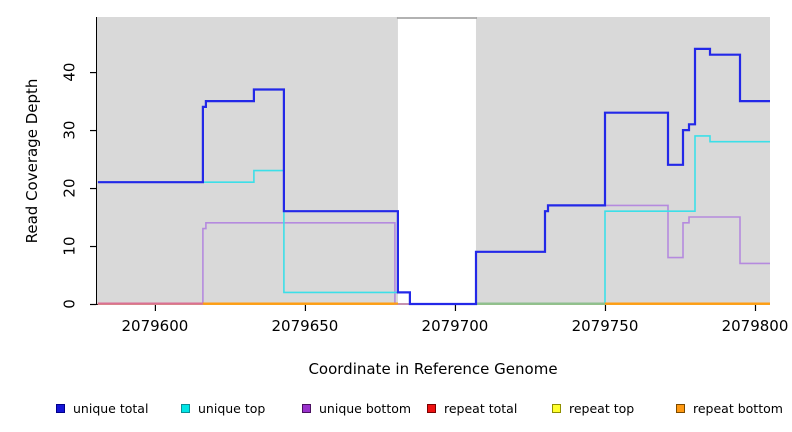  What do you see at coordinates (185, 408) in the screenshot?
I see `unique-top-swatch-icon` at bounding box center [185, 408].